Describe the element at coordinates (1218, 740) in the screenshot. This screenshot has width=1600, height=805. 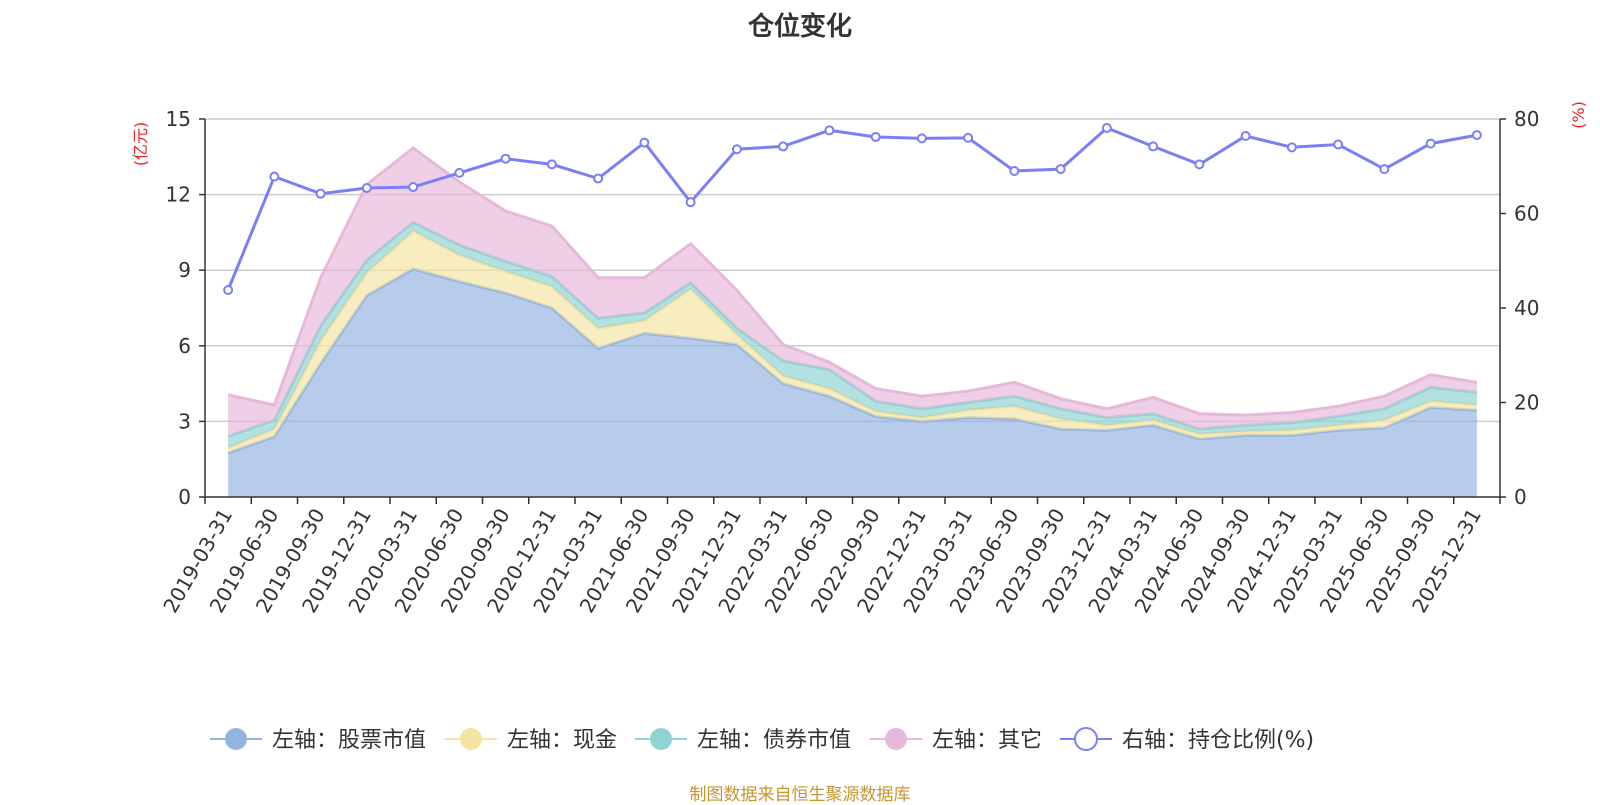
I see `legend-label: 右轴：持仓比例(%)` at that location.